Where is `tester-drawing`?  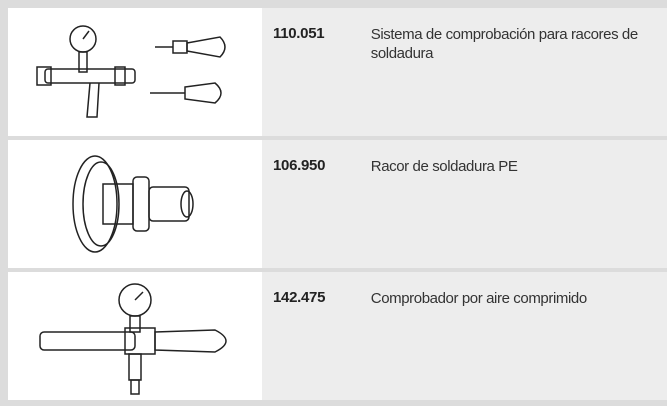 tester-drawing is located at coordinates (133, 339).